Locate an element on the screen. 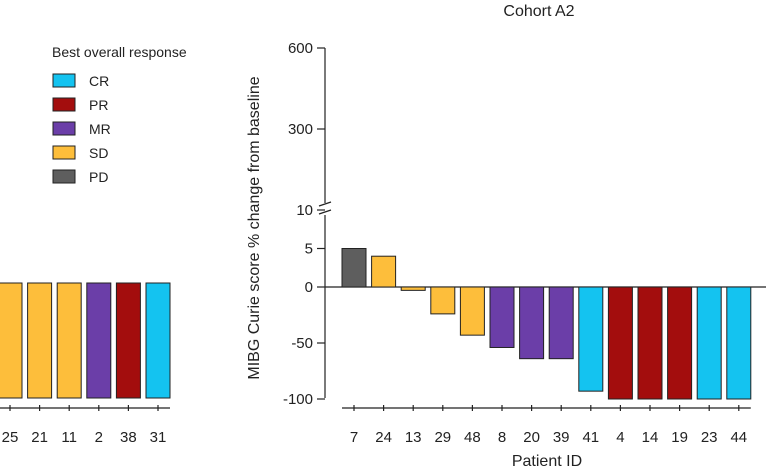 Image resolution: width=780 pixels, height=470 pixels. legend-label-cr: CR is located at coordinates (99, 81).